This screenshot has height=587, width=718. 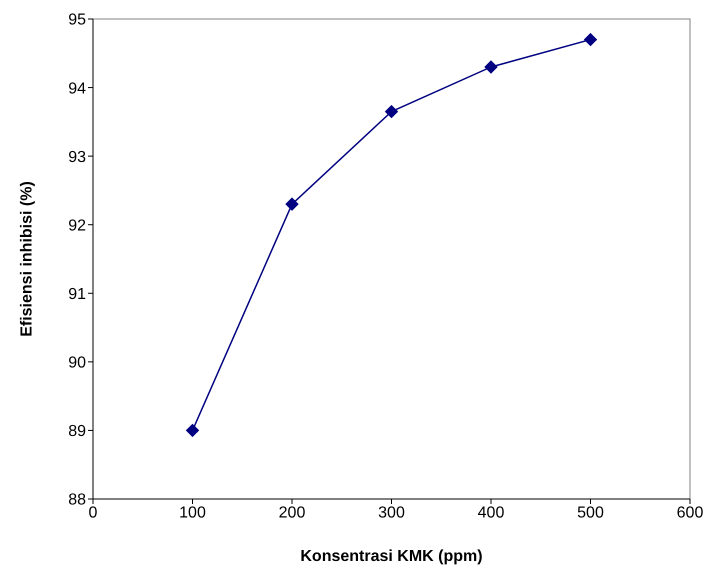 I want to click on y-tick-label: 95, so click(x=77, y=20).